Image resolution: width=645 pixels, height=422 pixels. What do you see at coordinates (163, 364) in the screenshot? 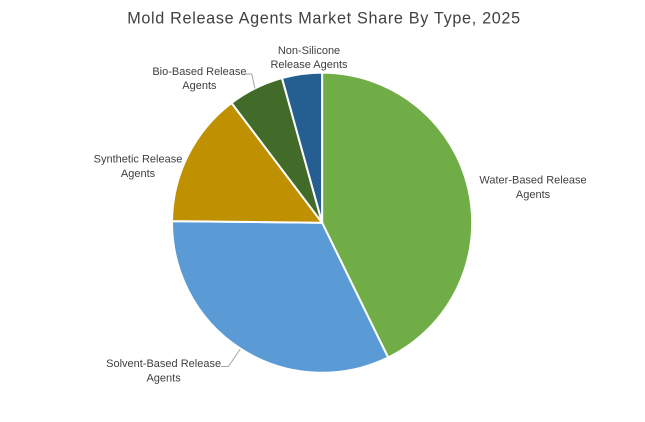
I see `svg-text: Solvent-Based Release` at bounding box center [163, 364].